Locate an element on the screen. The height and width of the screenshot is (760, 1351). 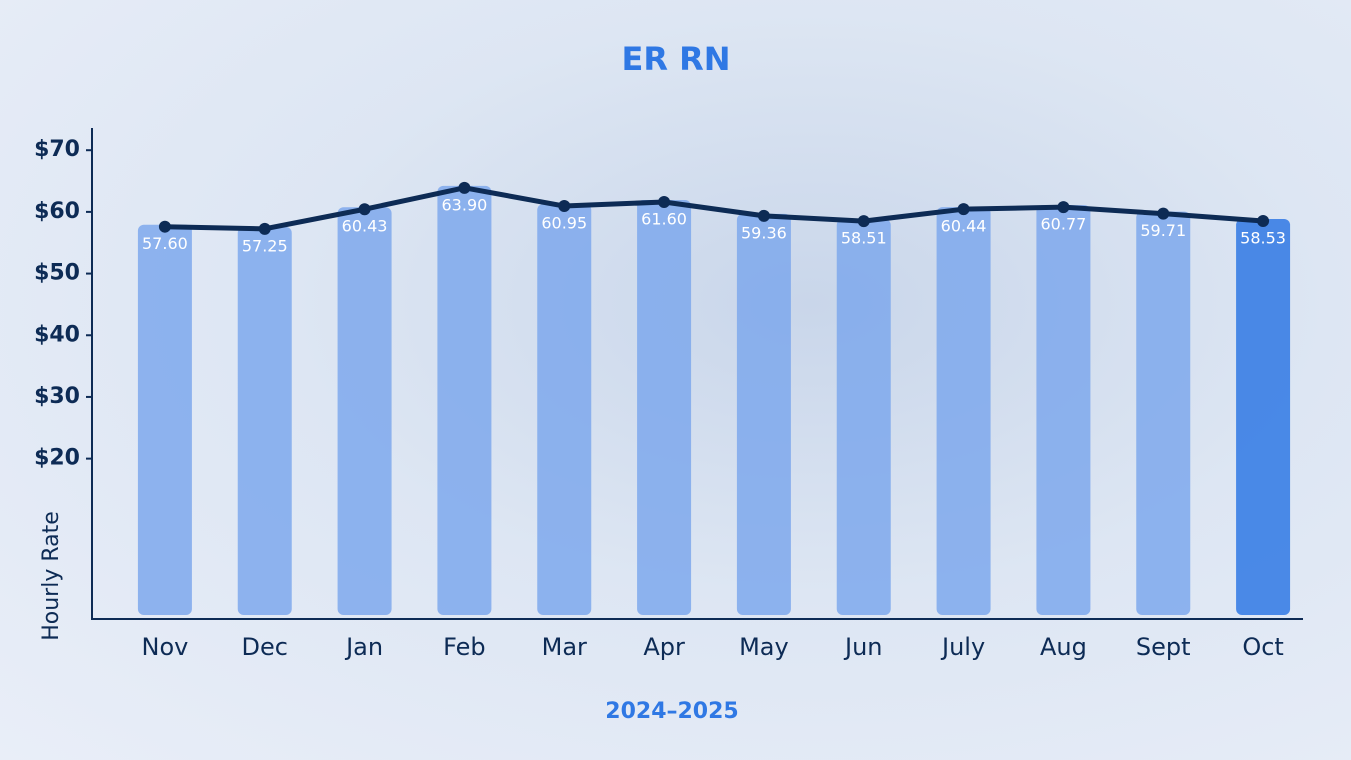
y-tick-label: $50 is located at coordinates (57, 273).